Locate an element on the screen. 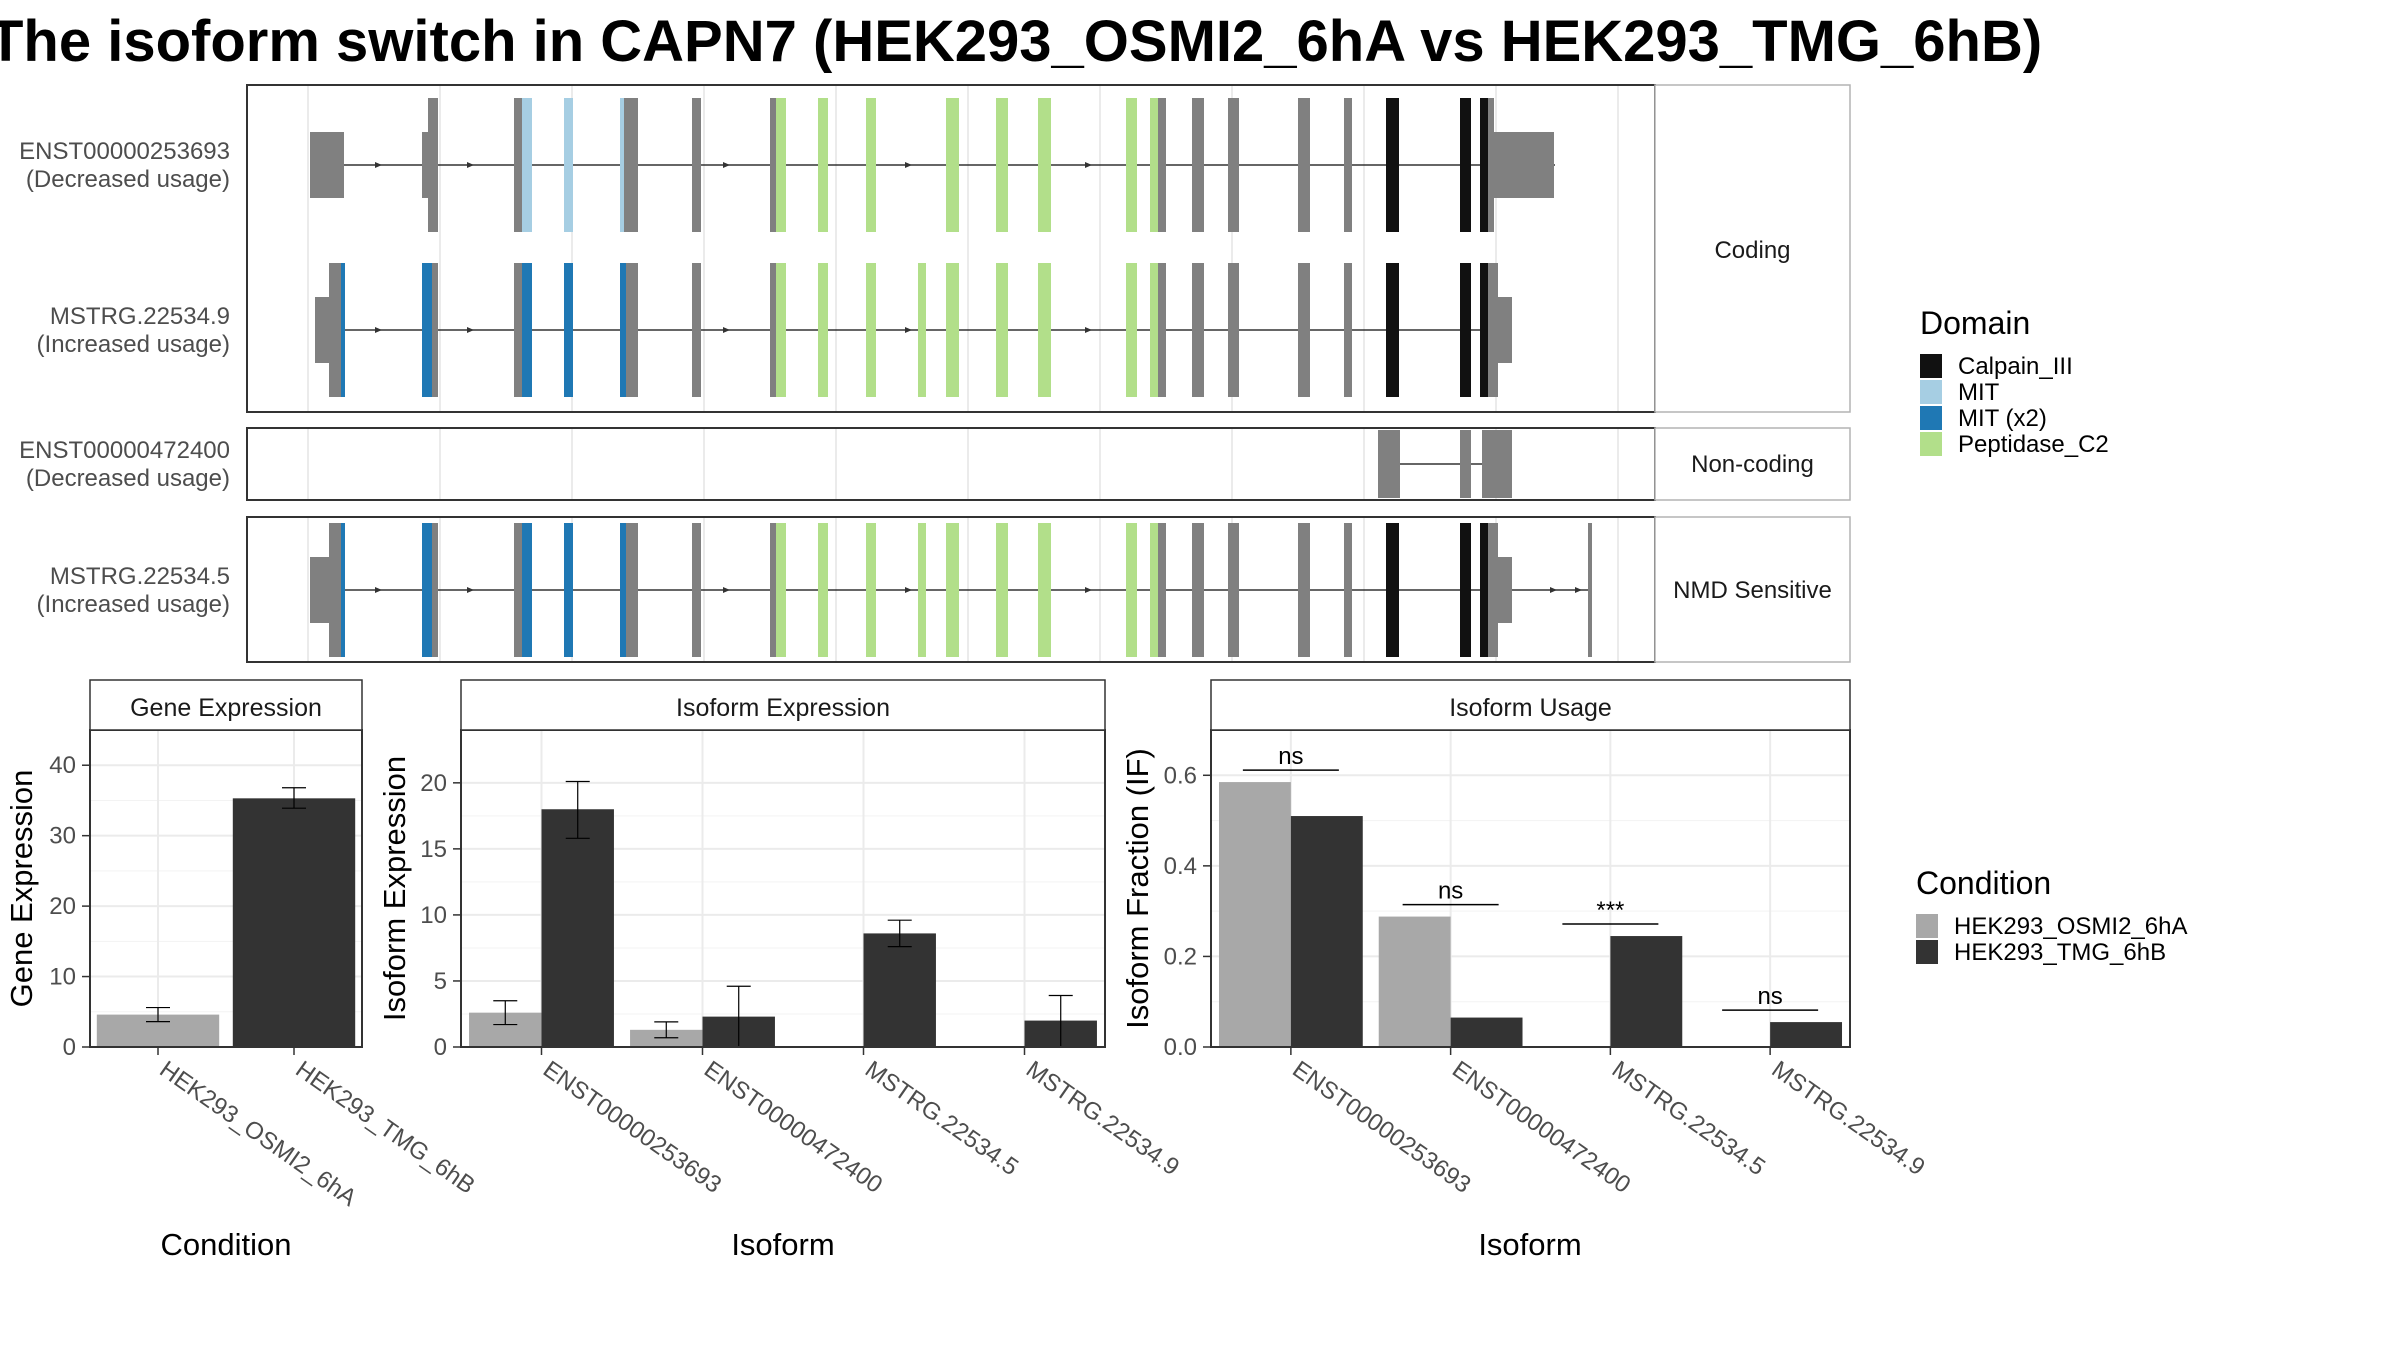  significance-label: *** is located at coordinates (1610, 910).